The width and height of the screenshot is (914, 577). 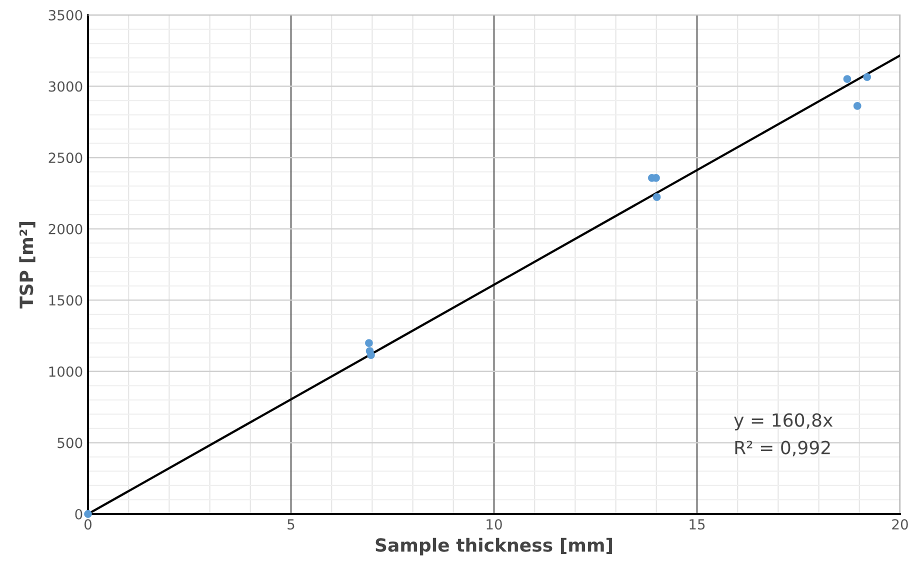 I want to click on y-tick-label: 2500, so click(x=65, y=158).